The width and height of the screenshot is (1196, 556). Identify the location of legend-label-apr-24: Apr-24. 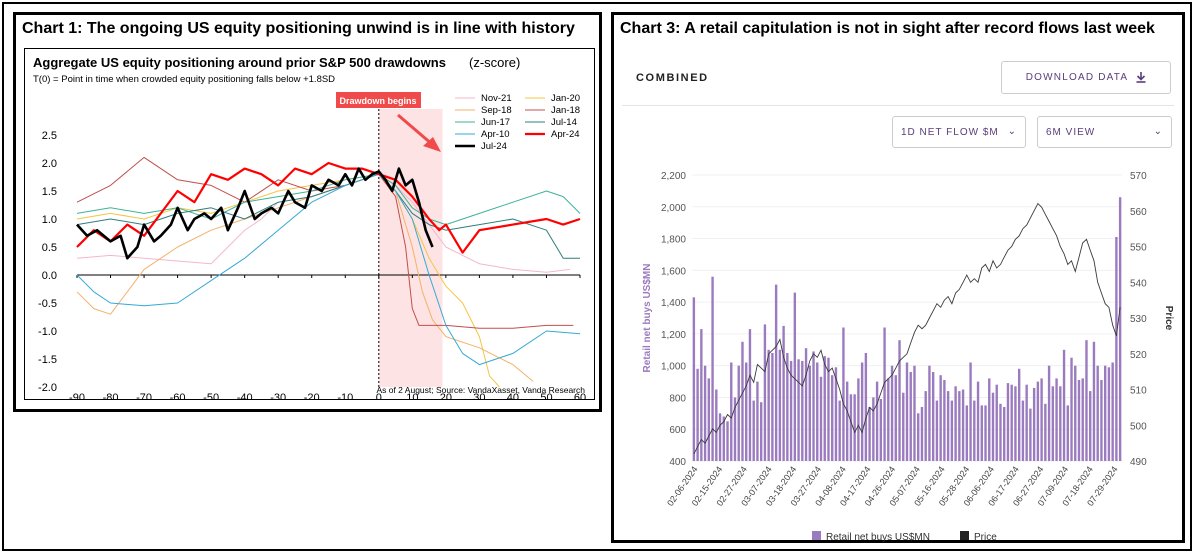
(565, 134).